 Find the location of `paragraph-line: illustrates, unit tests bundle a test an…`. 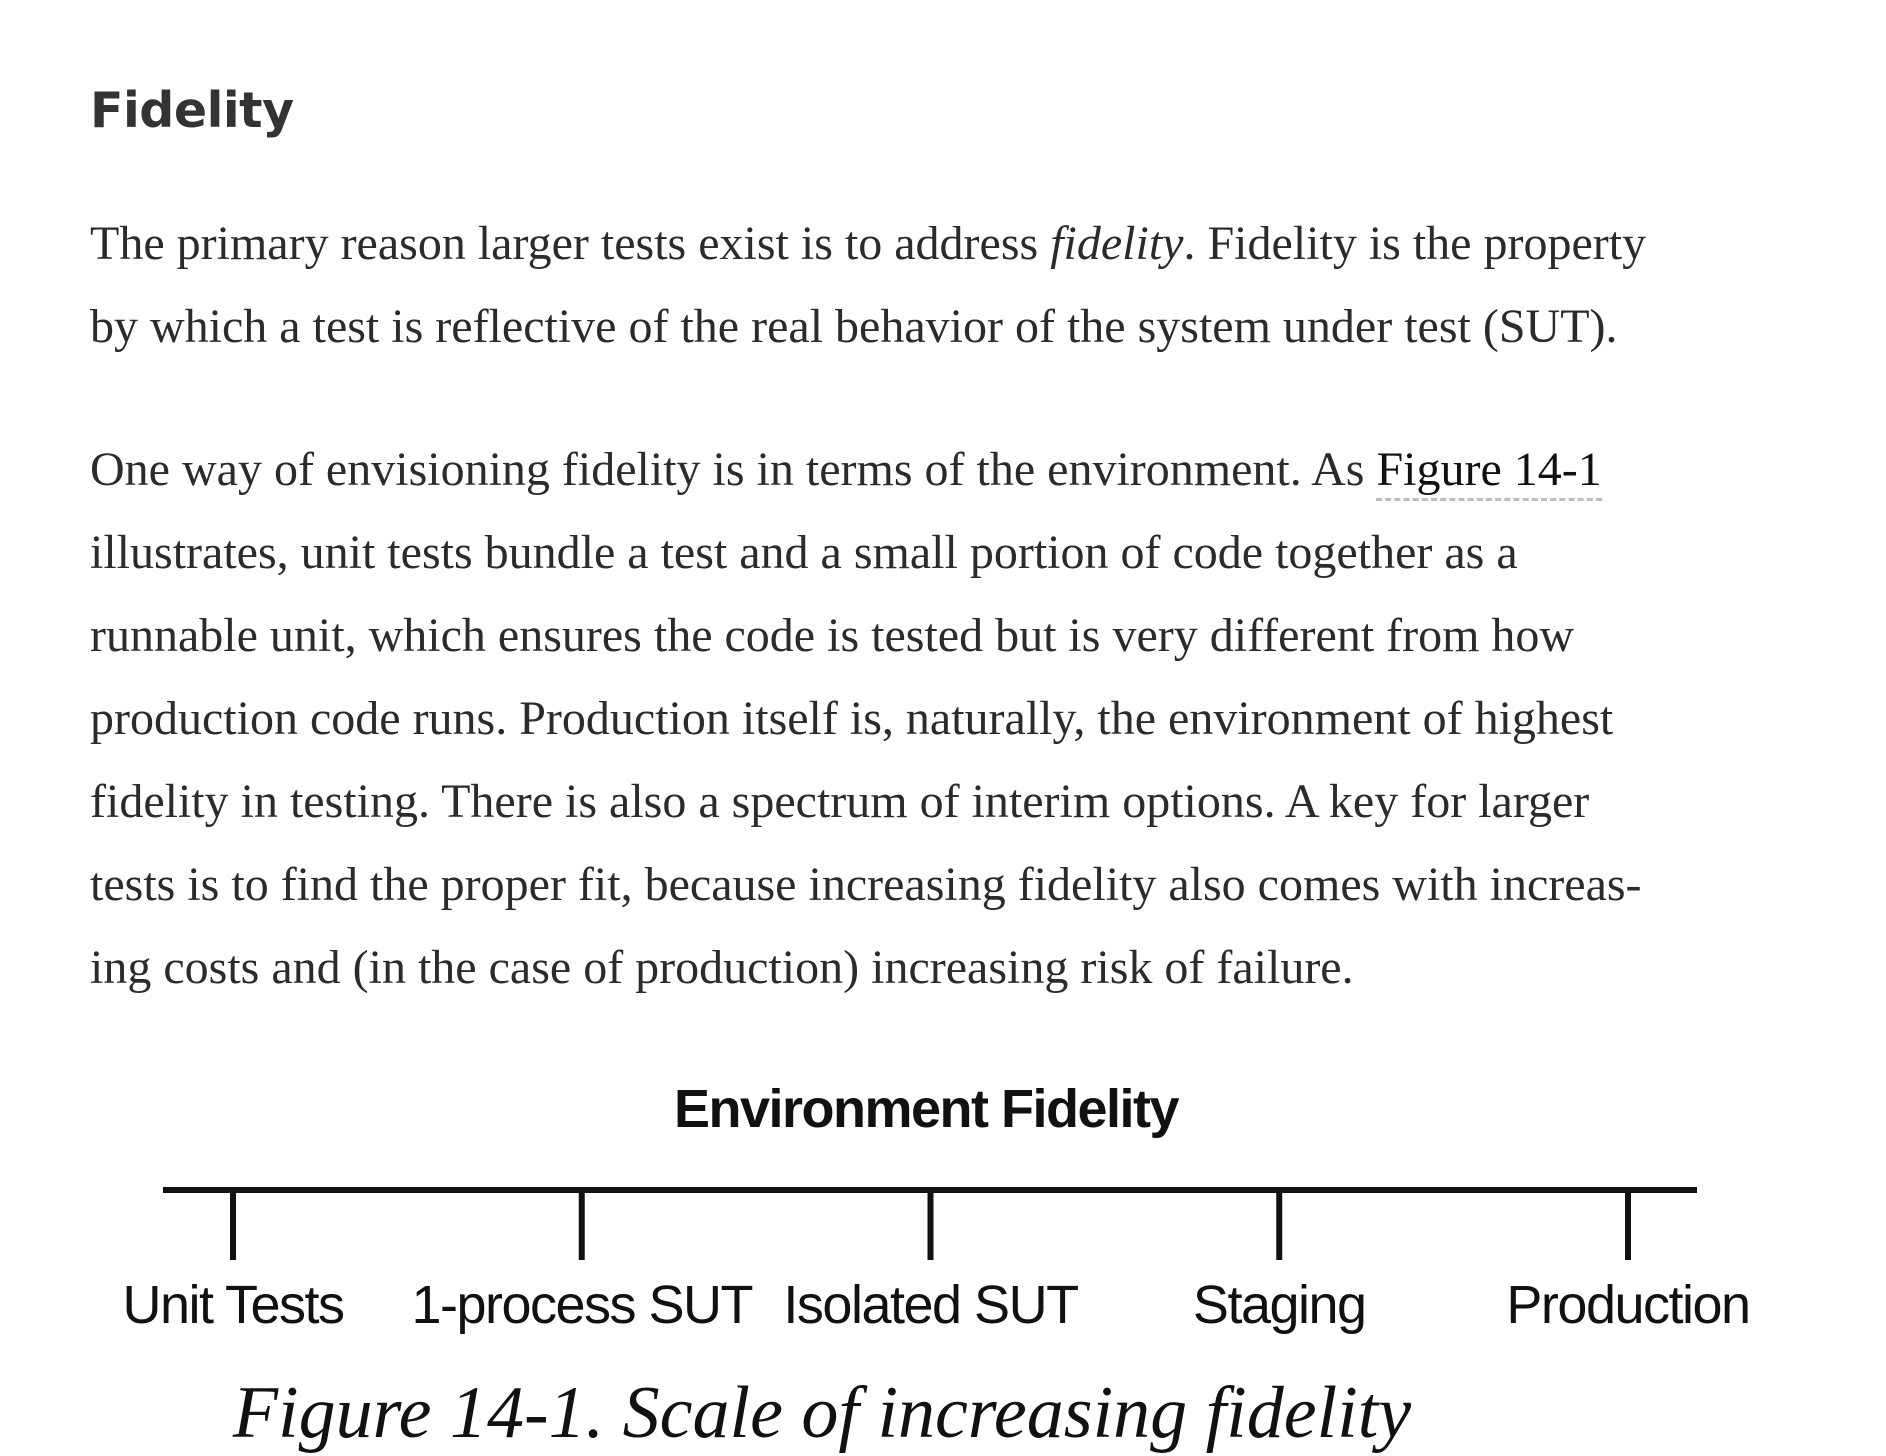

paragraph-line: illustrates, unit tests bundle a test an… is located at coordinates (804, 552).